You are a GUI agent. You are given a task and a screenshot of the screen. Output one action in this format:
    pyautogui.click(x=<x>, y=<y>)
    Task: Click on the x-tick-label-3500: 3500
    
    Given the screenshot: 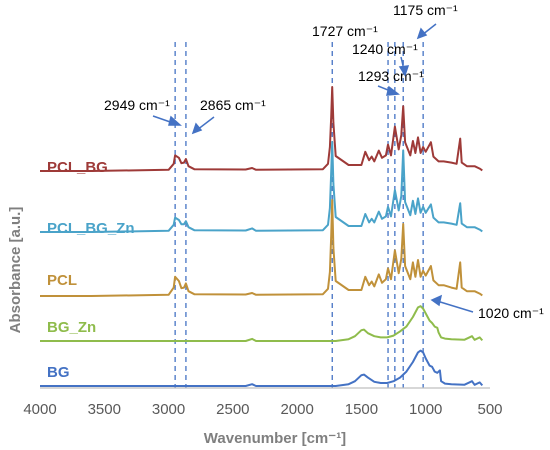 What is the action you would take?
    pyautogui.click(x=104, y=409)
    